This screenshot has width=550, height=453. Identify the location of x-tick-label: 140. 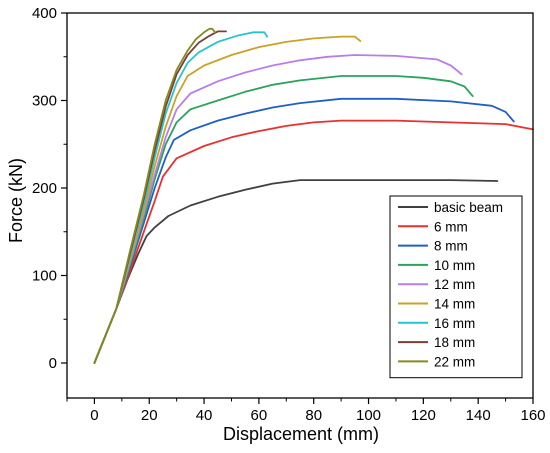
(478, 415).